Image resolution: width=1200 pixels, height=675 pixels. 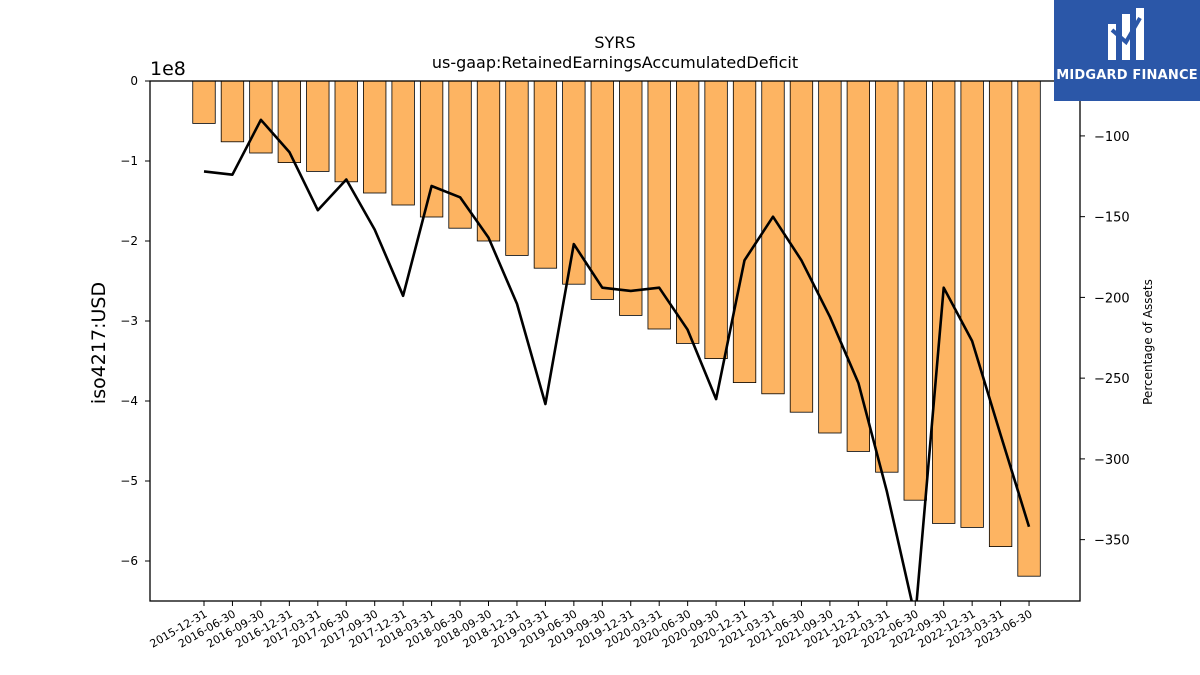 What do you see at coordinates (1112, 460) in the screenshot?
I see `y2-tick-label: −300` at bounding box center [1112, 460].